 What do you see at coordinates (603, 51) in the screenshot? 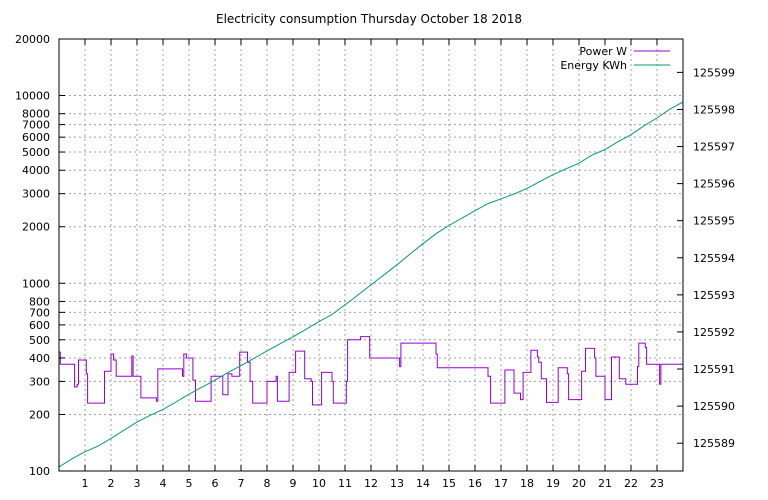
I see `legend-label-power: Power W` at bounding box center [603, 51].